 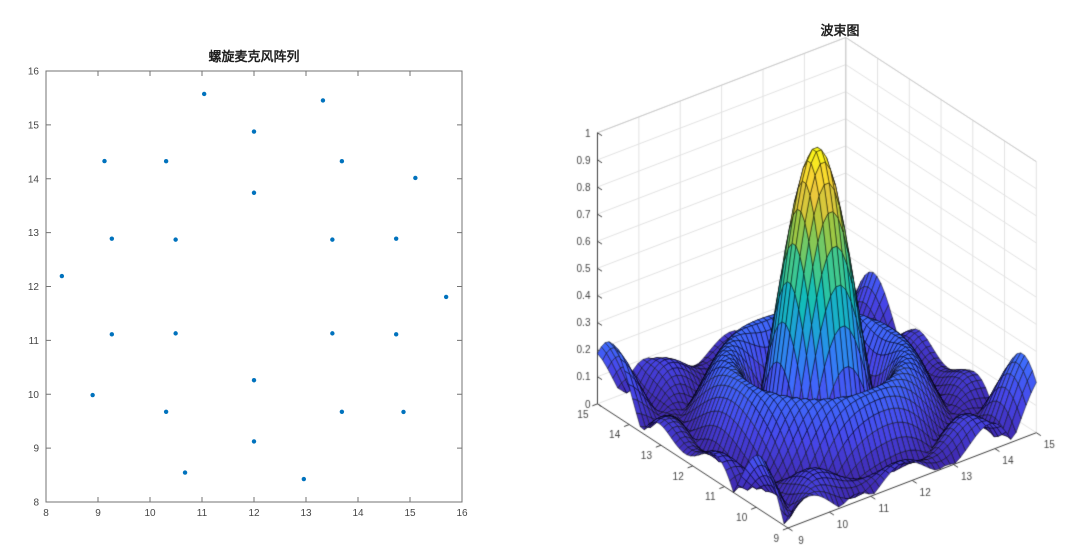 What do you see at coordinates (840, 30) in the screenshot?
I see `surface-chart-title: 波束图` at bounding box center [840, 30].